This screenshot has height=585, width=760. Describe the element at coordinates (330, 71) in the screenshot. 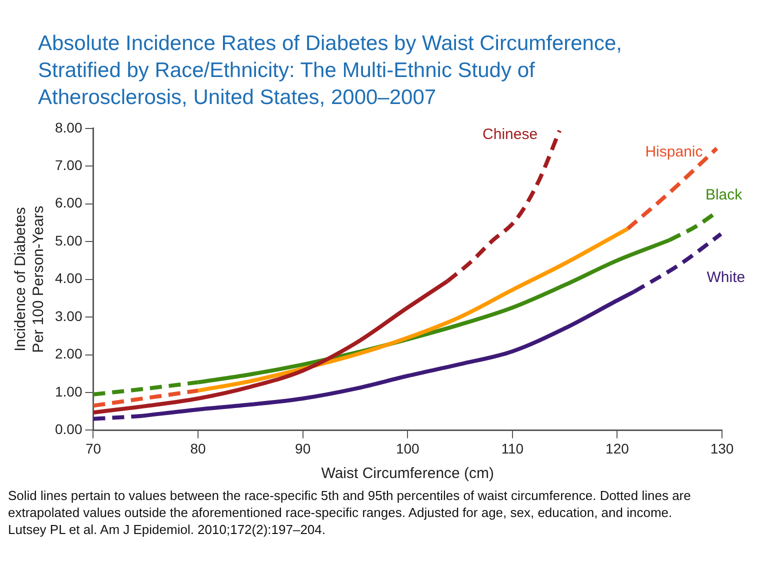

I see `chart-title: Absolute Incidence Rates of Diabetes by Waist Circumference, Stratified by Race/Ethnicity: The Multi-Ethnic Study of Atherosclerosis, United States, 2000–2007` at that location.